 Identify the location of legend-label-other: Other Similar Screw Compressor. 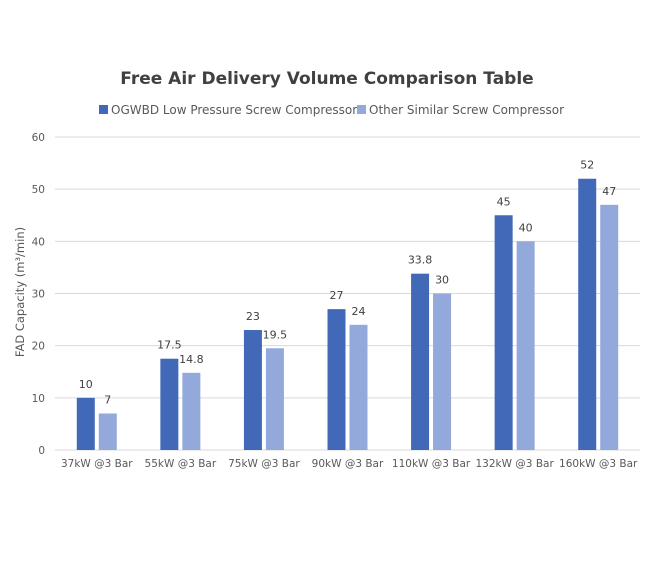
(466, 110).